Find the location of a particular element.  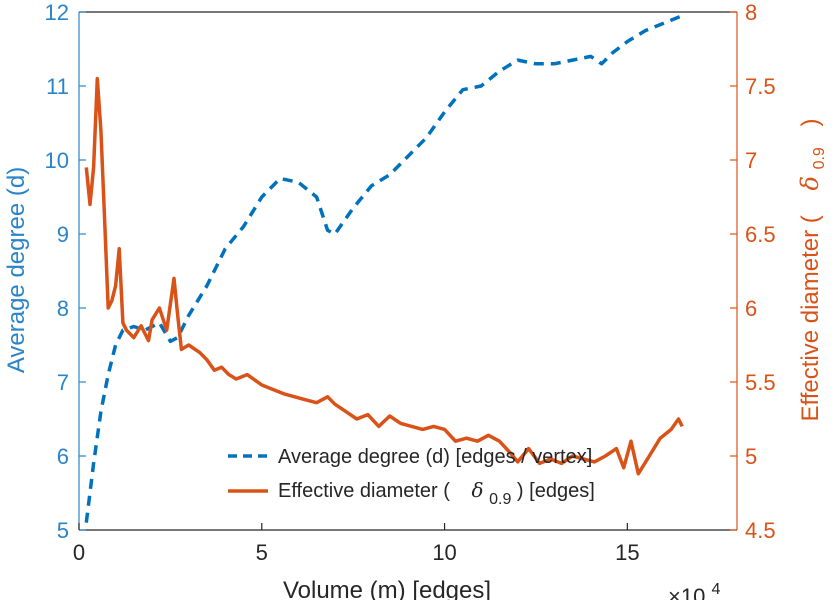

right-y-ticks: 4.5 5 5.5 6 6.5 7 7.5 8 is located at coordinates (753, 271).